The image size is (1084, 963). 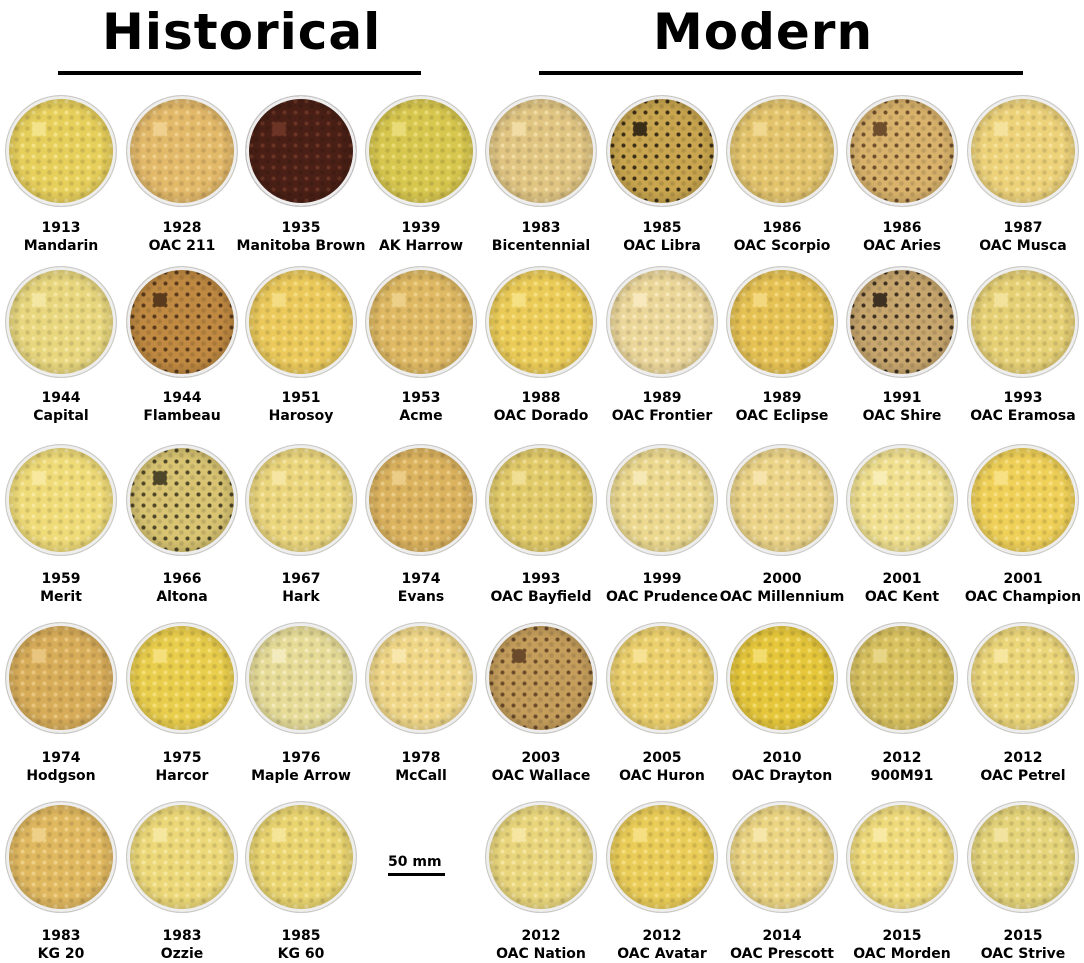 What do you see at coordinates (902, 945) in the screenshot?
I see `variety-label: 2015 OAC Morden` at bounding box center [902, 945].